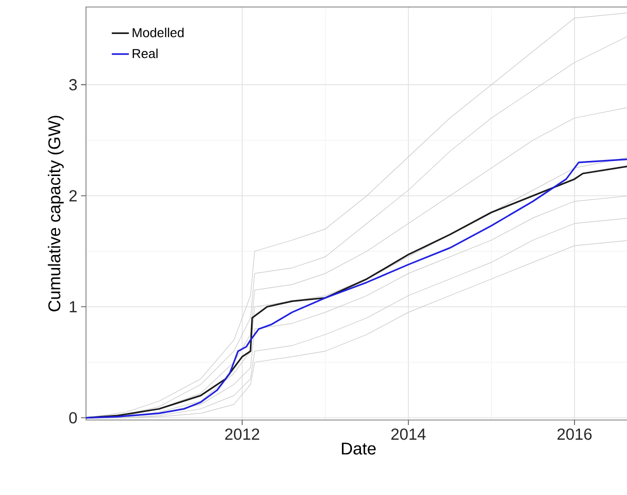  What do you see at coordinates (73, 84) in the screenshot?
I see `y-tick-label: 3` at bounding box center [73, 84].